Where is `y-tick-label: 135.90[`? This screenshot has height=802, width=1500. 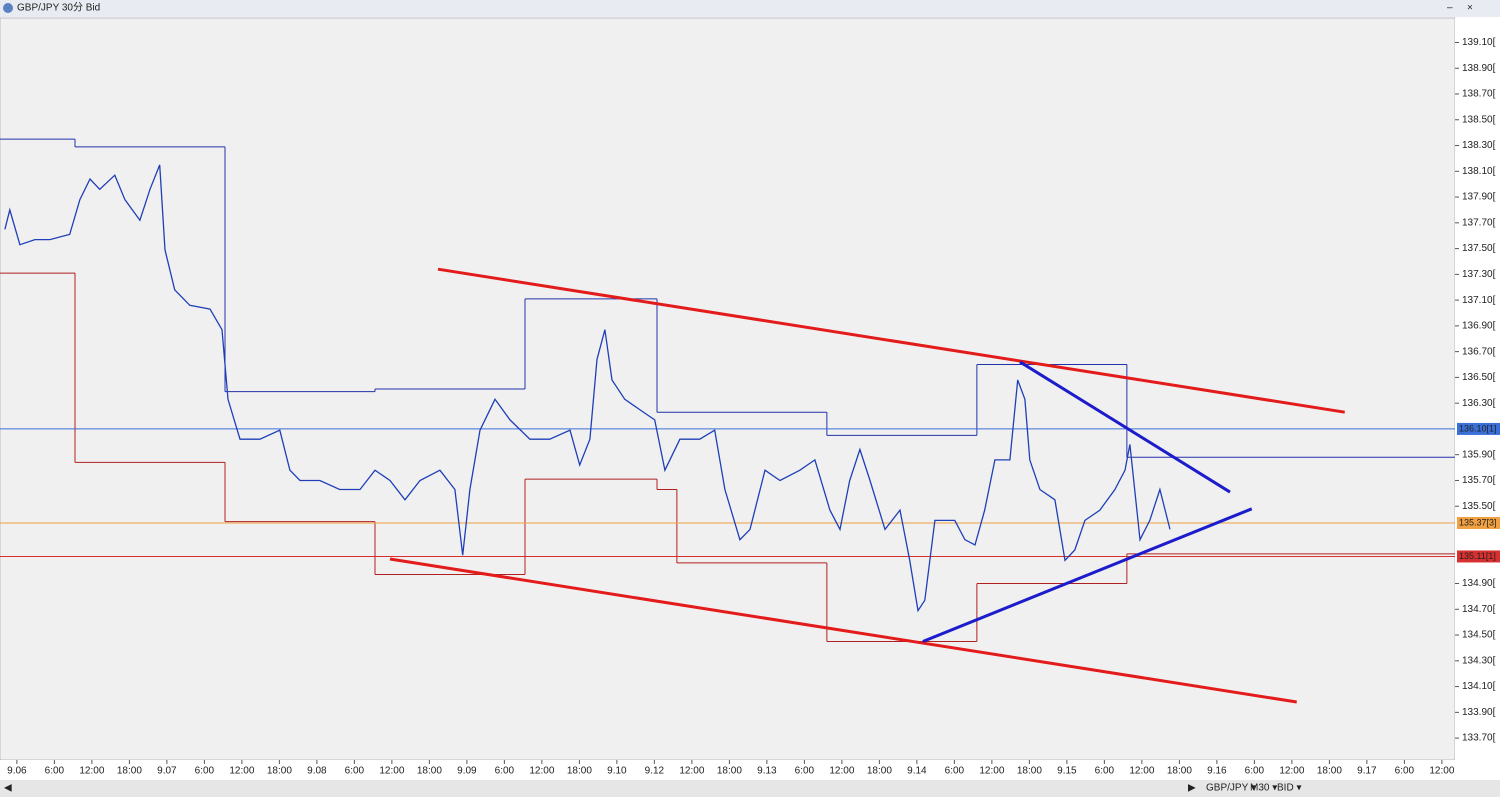 y-tick-label: 135.90[ is located at coordinates (1479, 454).